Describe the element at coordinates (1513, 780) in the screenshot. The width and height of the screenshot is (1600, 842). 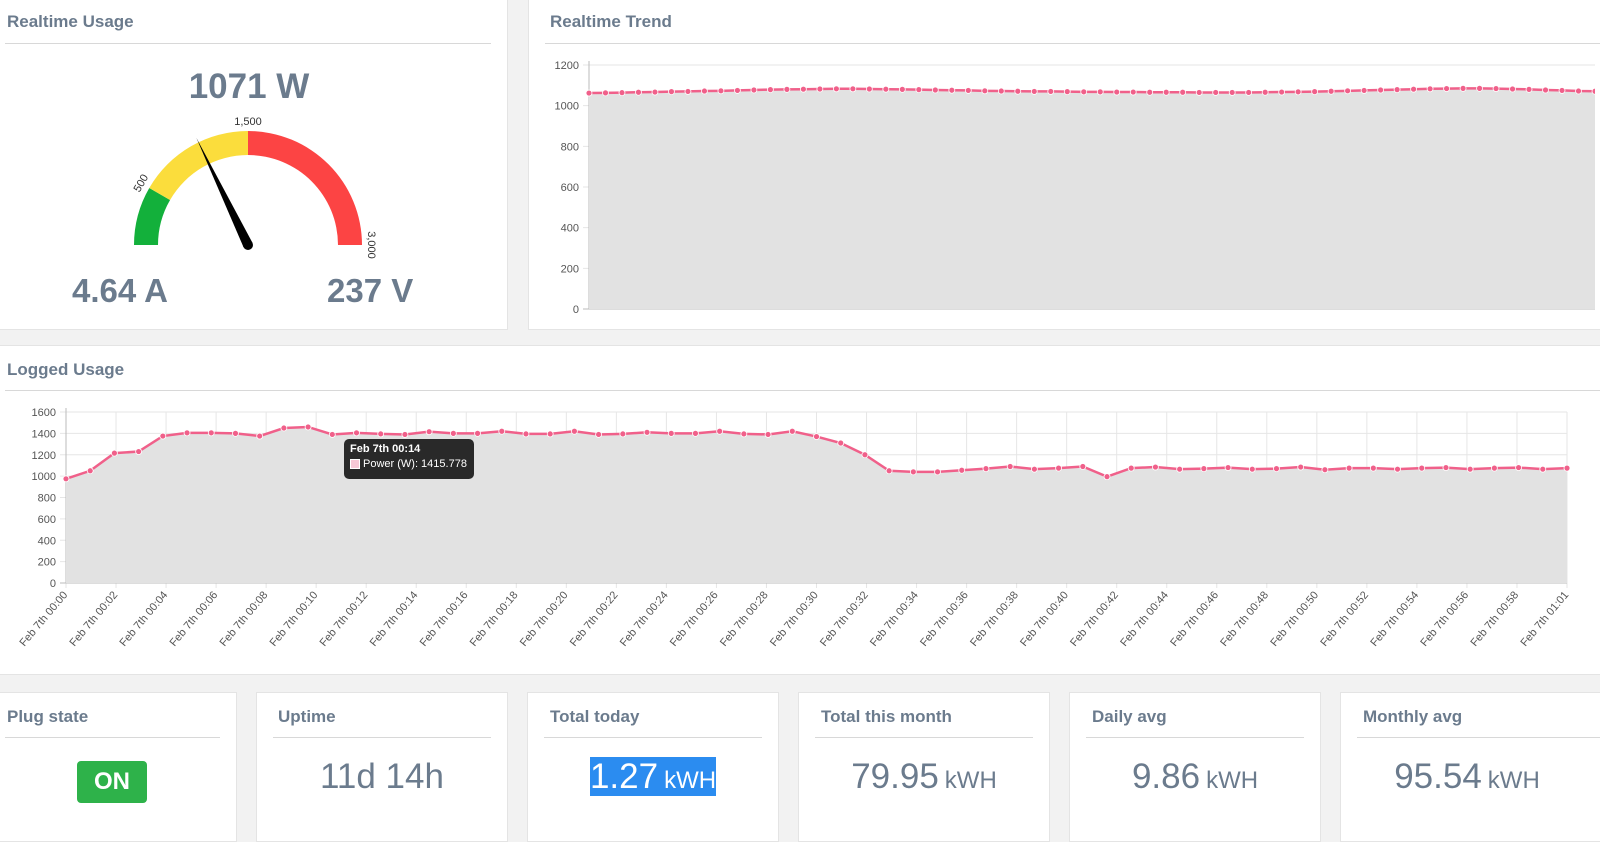
I see `monthly-avg-unit: kWH` at that location.